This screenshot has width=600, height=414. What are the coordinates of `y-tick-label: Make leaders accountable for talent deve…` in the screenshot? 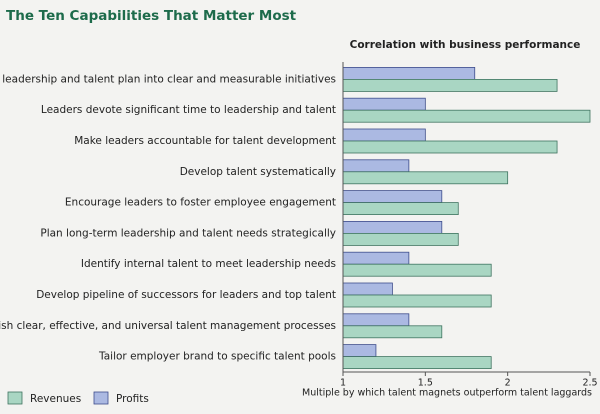 It's located at (205, 141).